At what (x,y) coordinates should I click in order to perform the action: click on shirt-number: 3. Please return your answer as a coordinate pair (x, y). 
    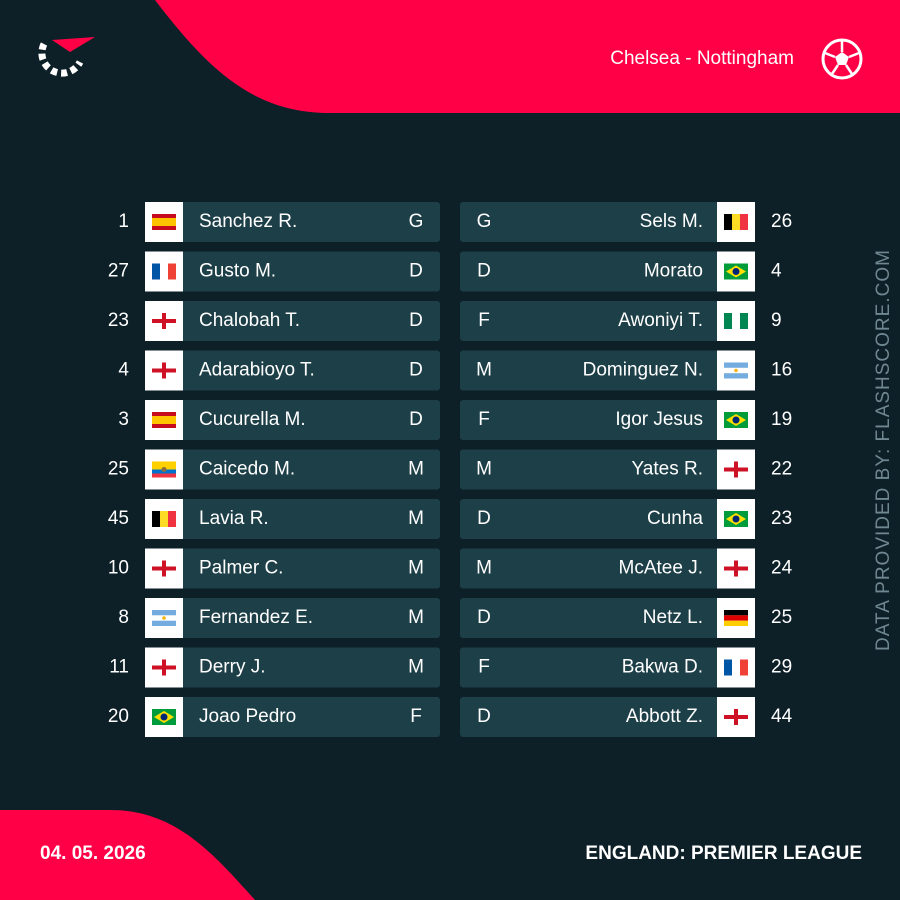
    Looking at the image, I should click on (123, 419).